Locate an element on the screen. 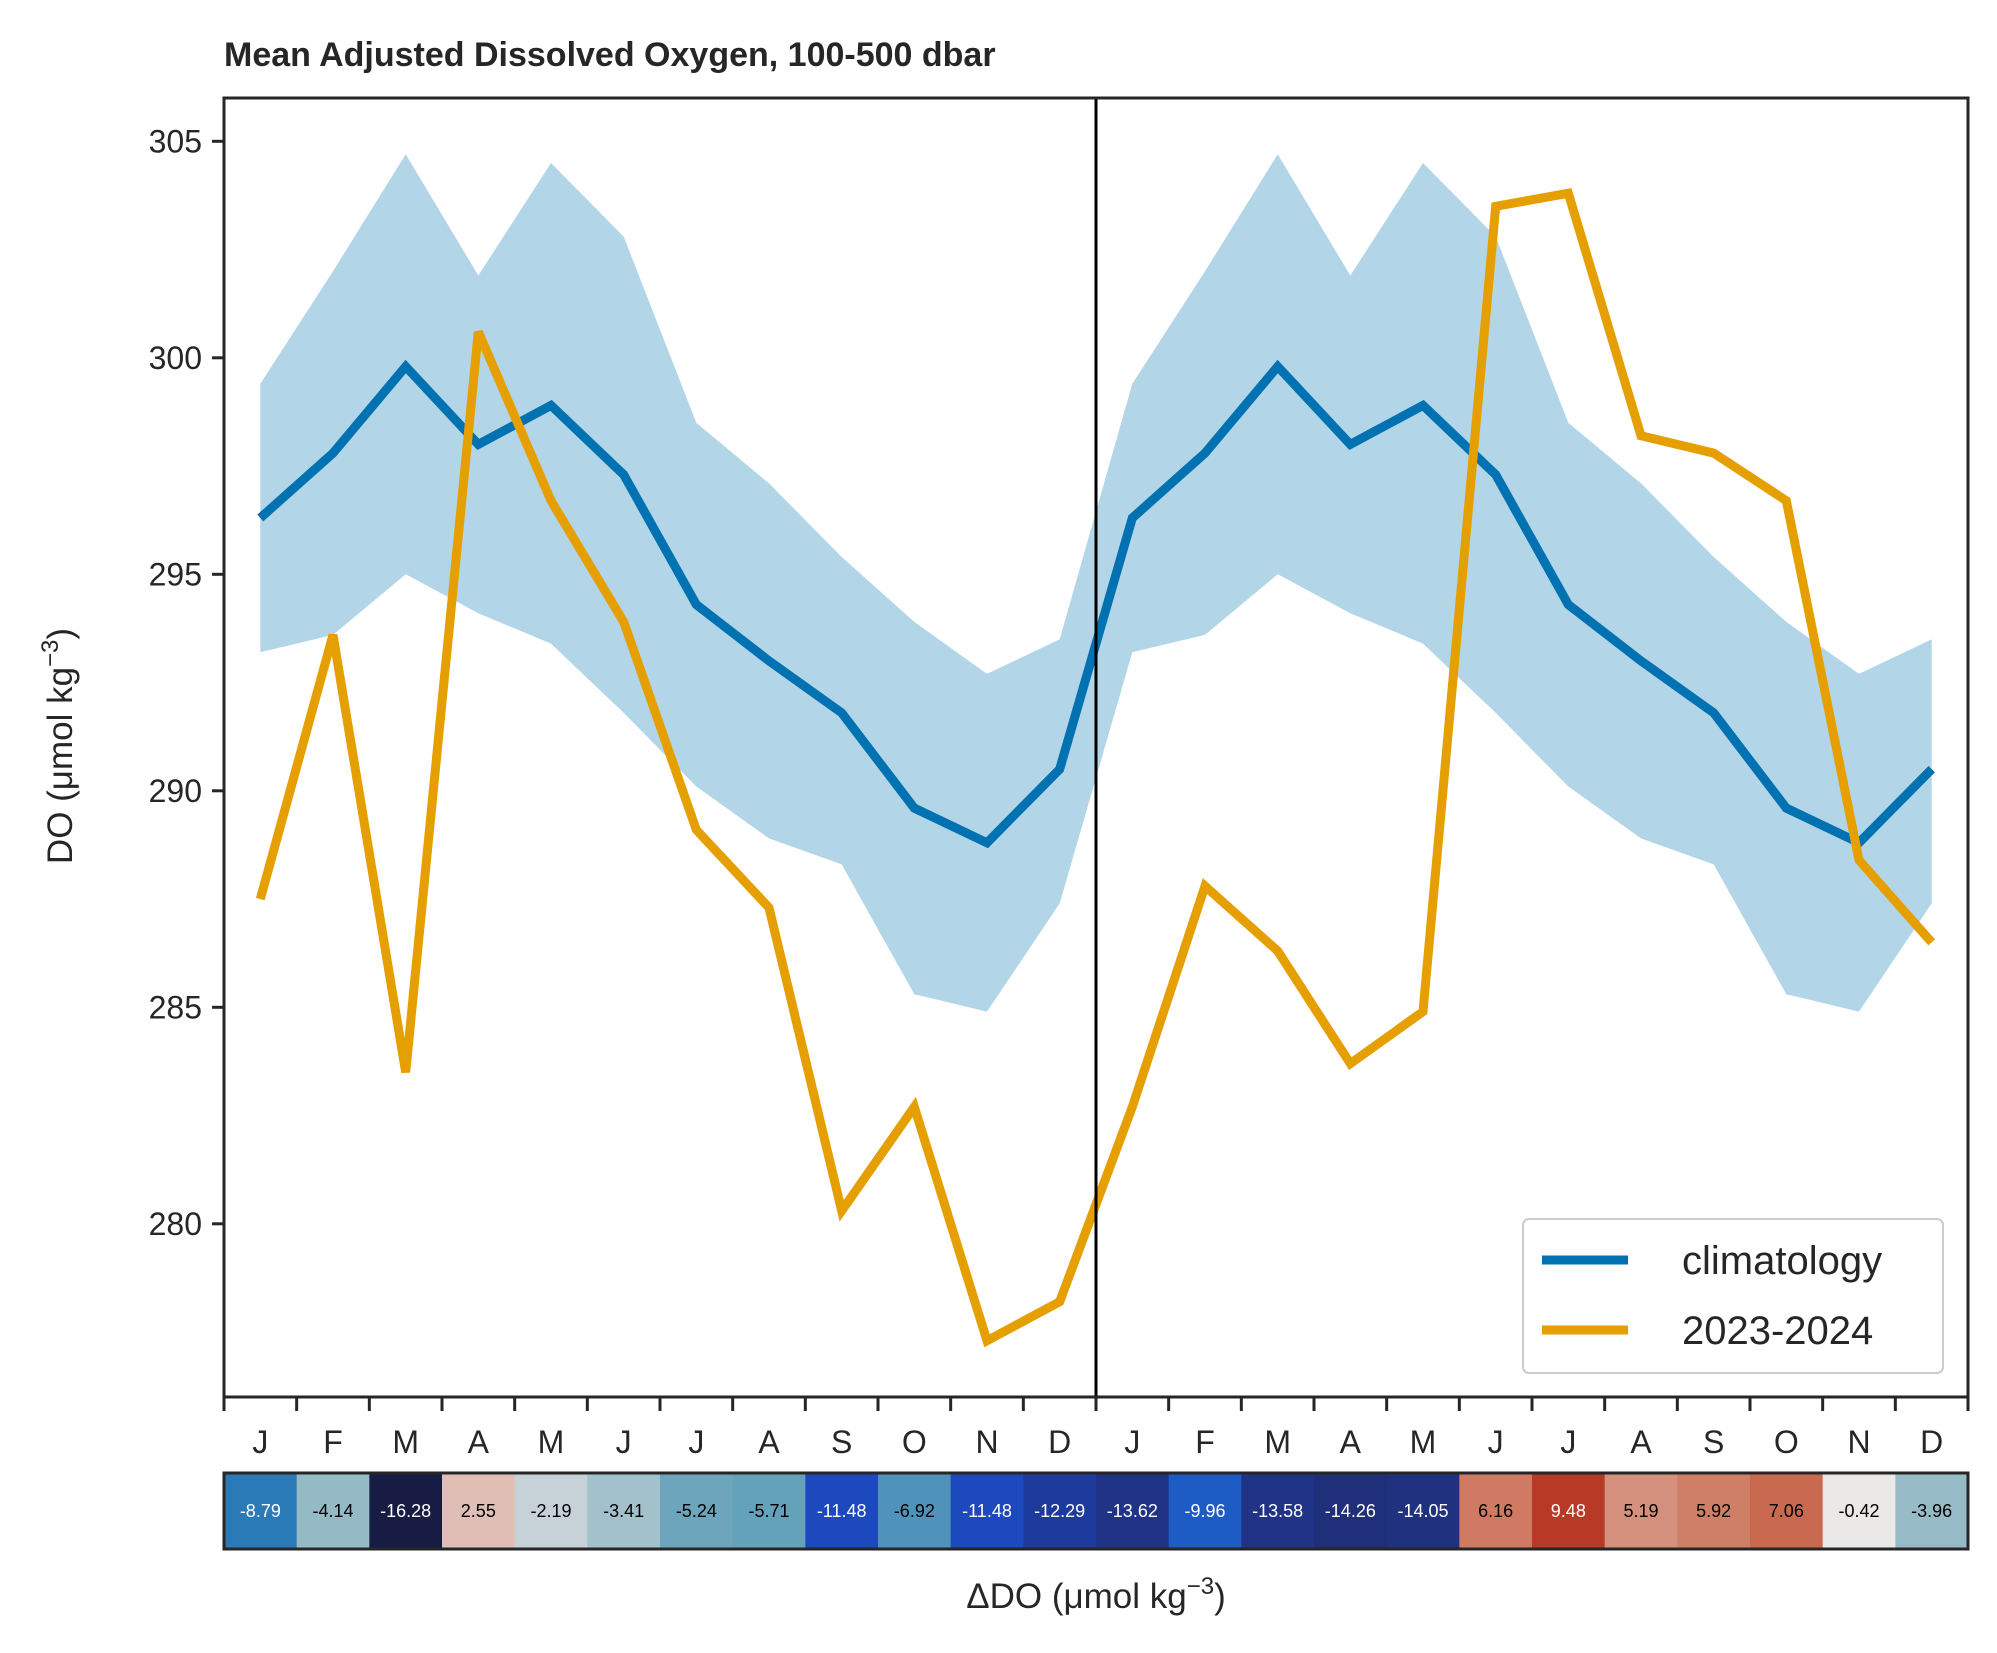 This screenshot has height=1653, width=1997. delta-cell-label: -16.28 is located at coordinates (405, 1511).